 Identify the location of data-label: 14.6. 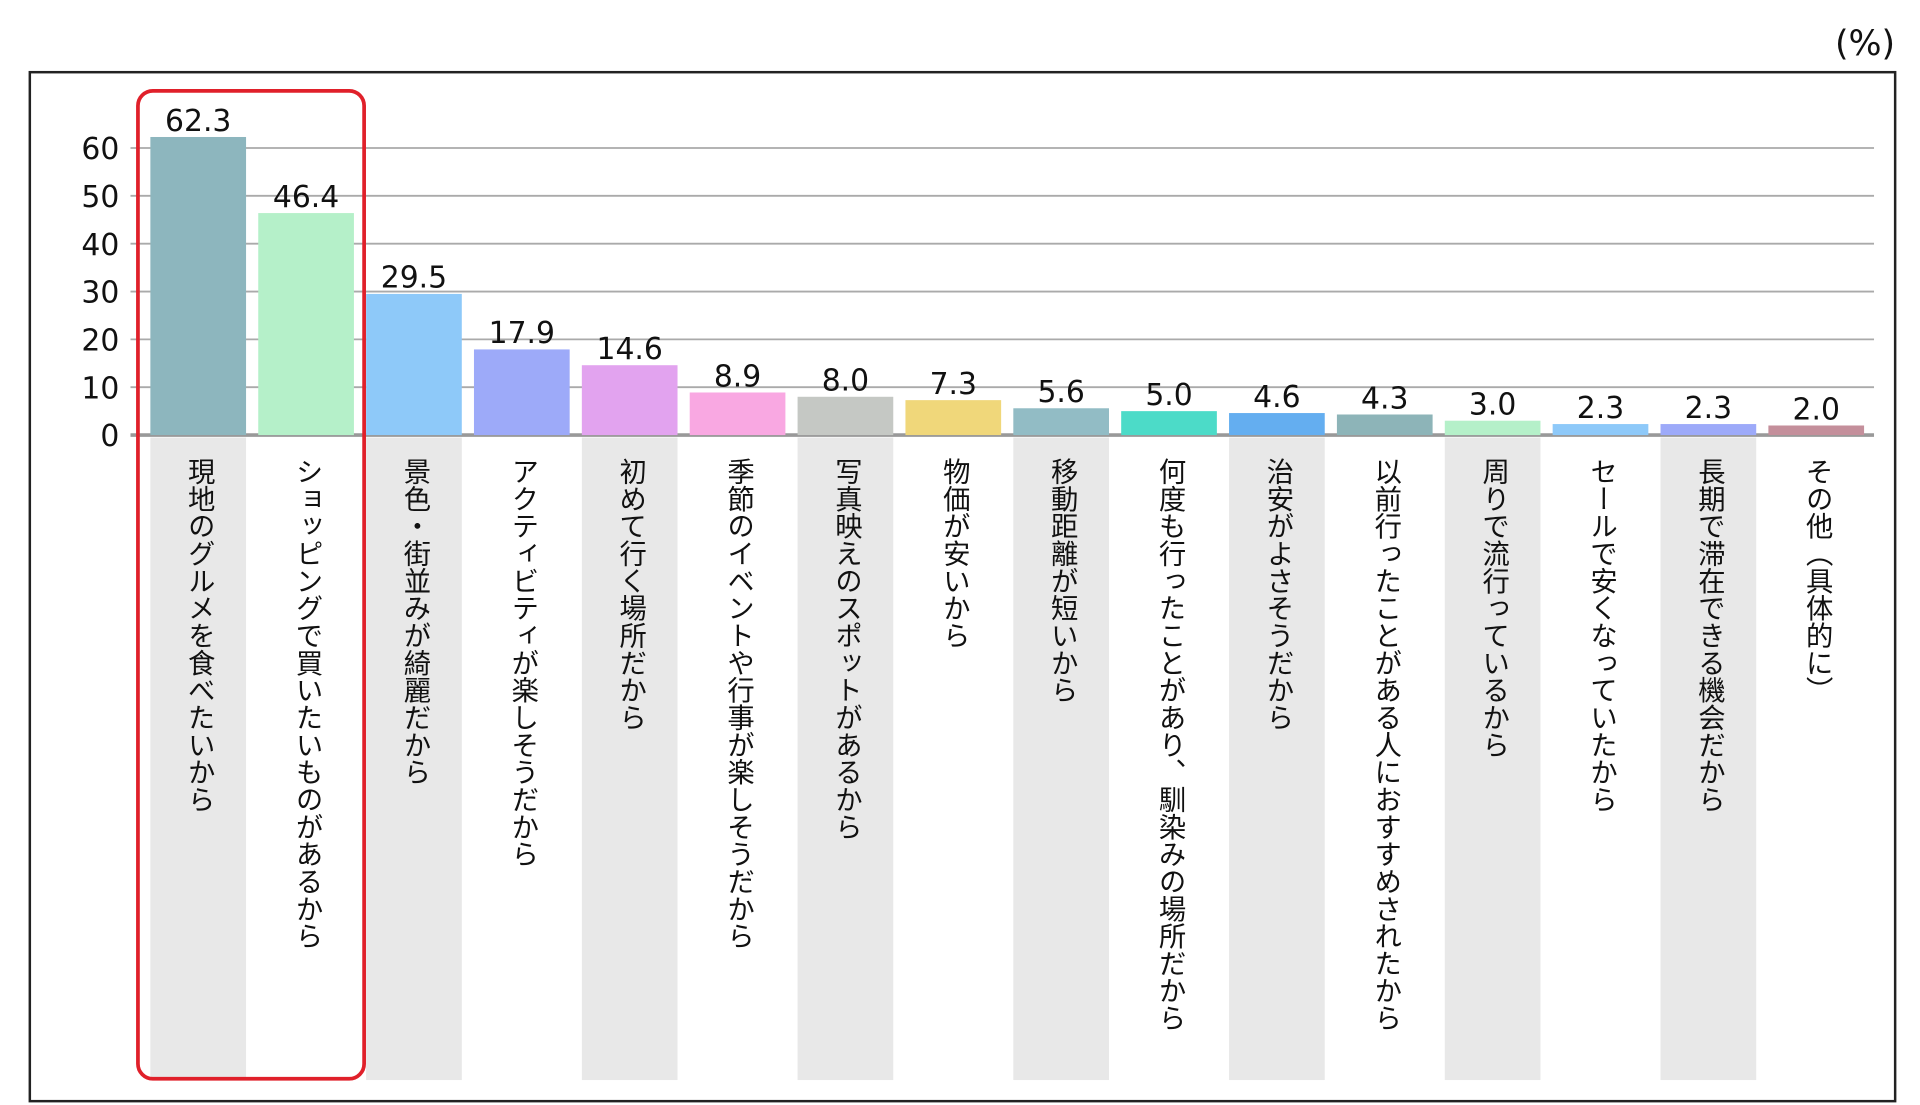
(629, 349).